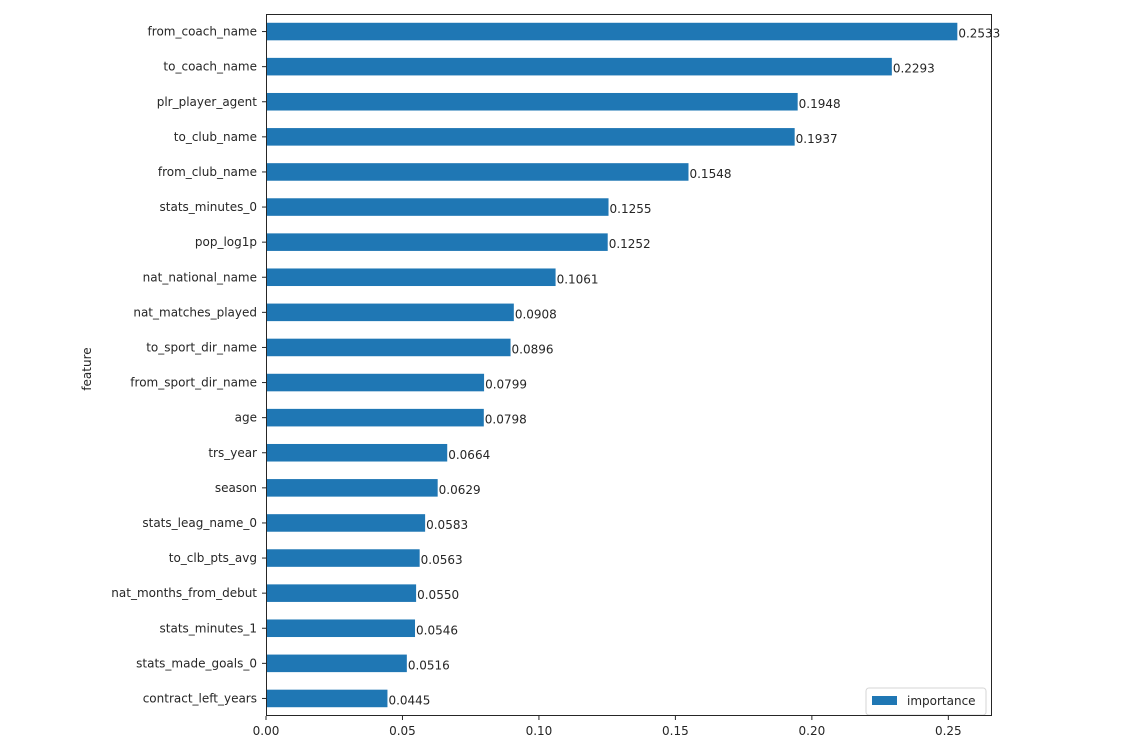 The image size is (1123, 754). I want to click on bar-pop_log1p, so click(437, 242).